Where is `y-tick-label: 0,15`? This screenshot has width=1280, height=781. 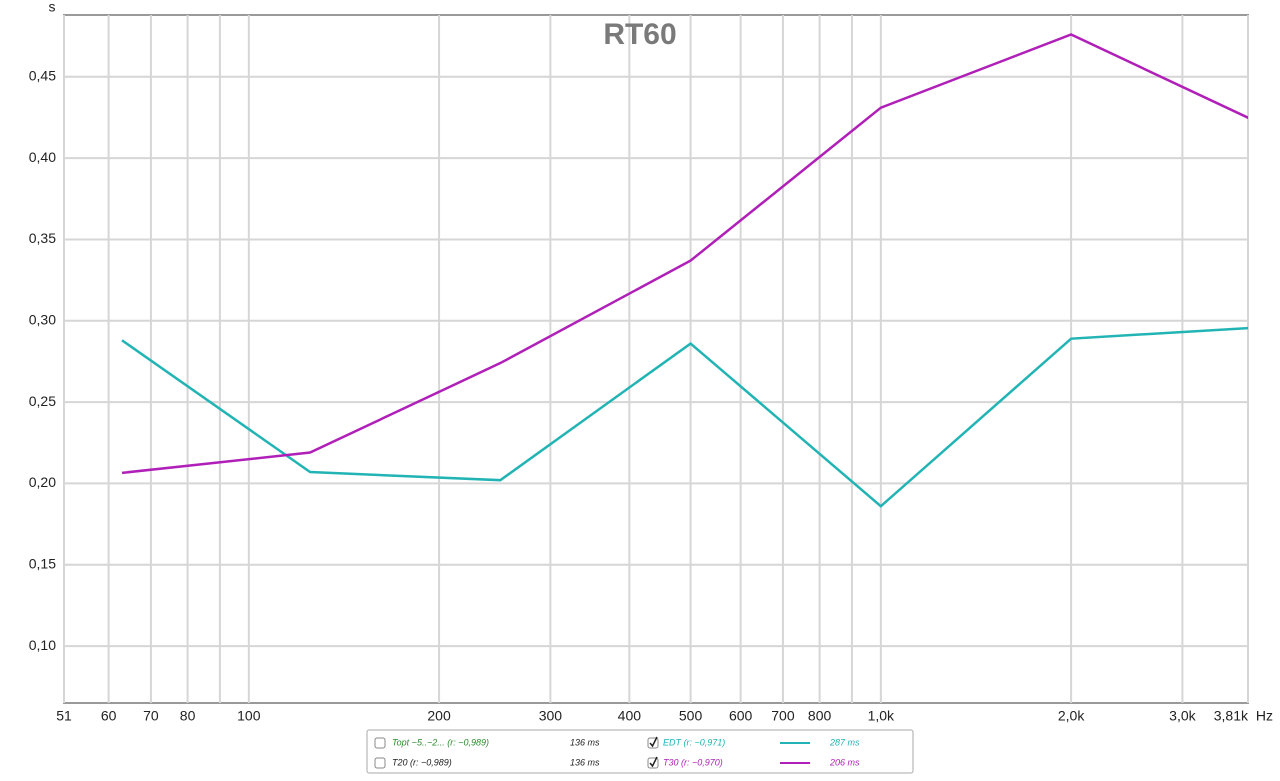 y-tick-label: 0,15 is located at coordinates (42, 563).